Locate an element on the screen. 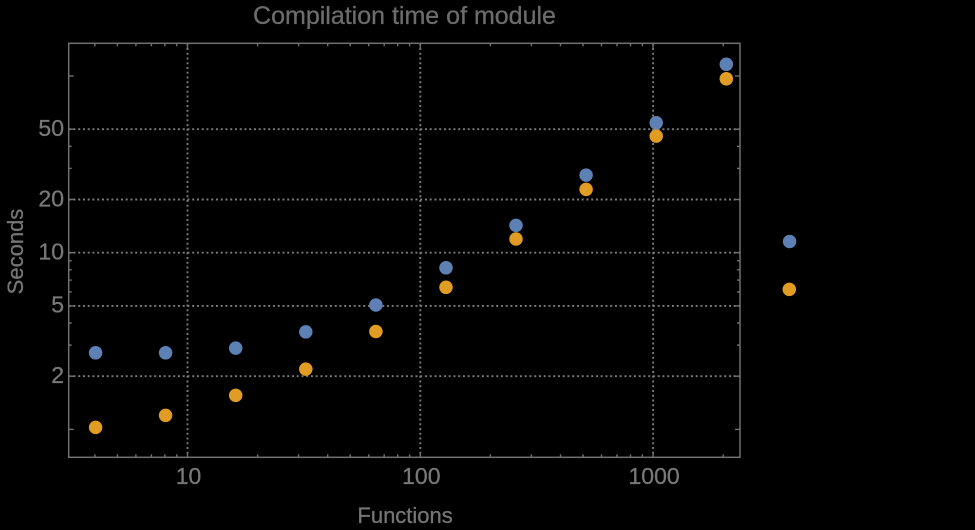 Image resolution: width=975 pixels, height=530 pixels. svg-text: 100 is located at coordinates (421, 476).